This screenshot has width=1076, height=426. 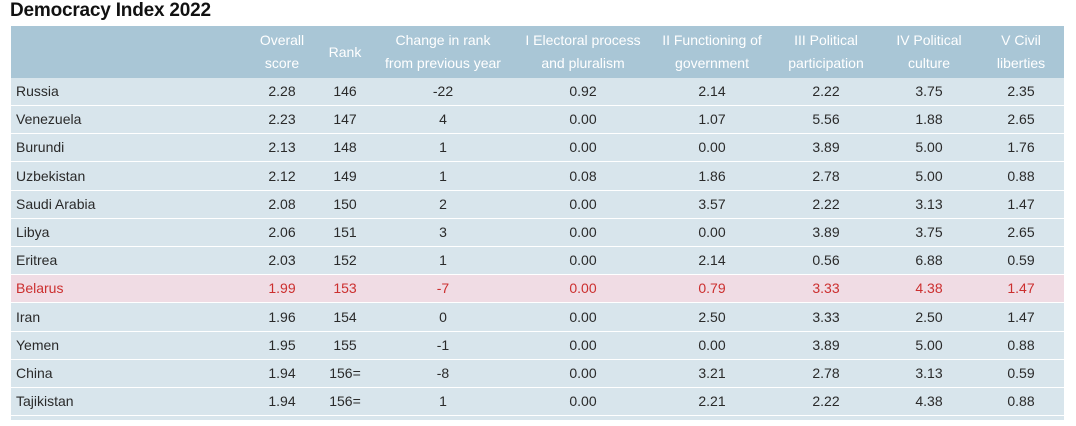 What do you see at coordinates (345, 260) in the screenshot?
I see `value-cell: 152` at bounding box center [345, 260].